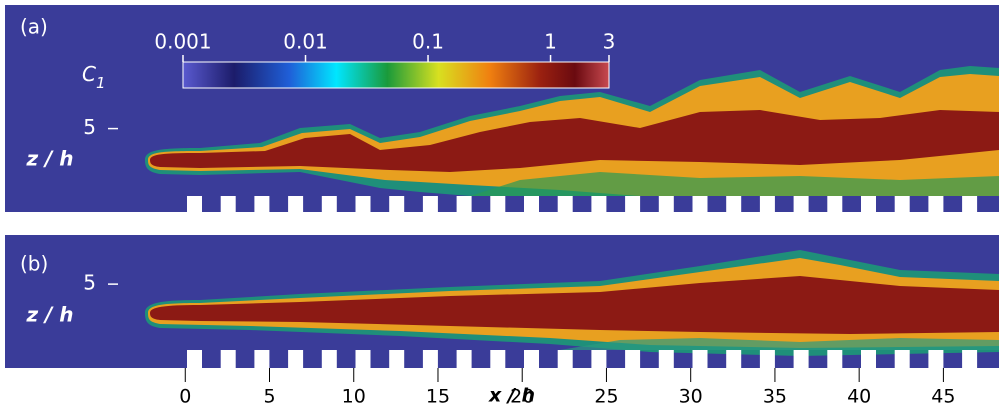 Image resolution: width=999 pixels, height=417 pixels. I want to click on x-tick-label: 5, so click(269, 397).